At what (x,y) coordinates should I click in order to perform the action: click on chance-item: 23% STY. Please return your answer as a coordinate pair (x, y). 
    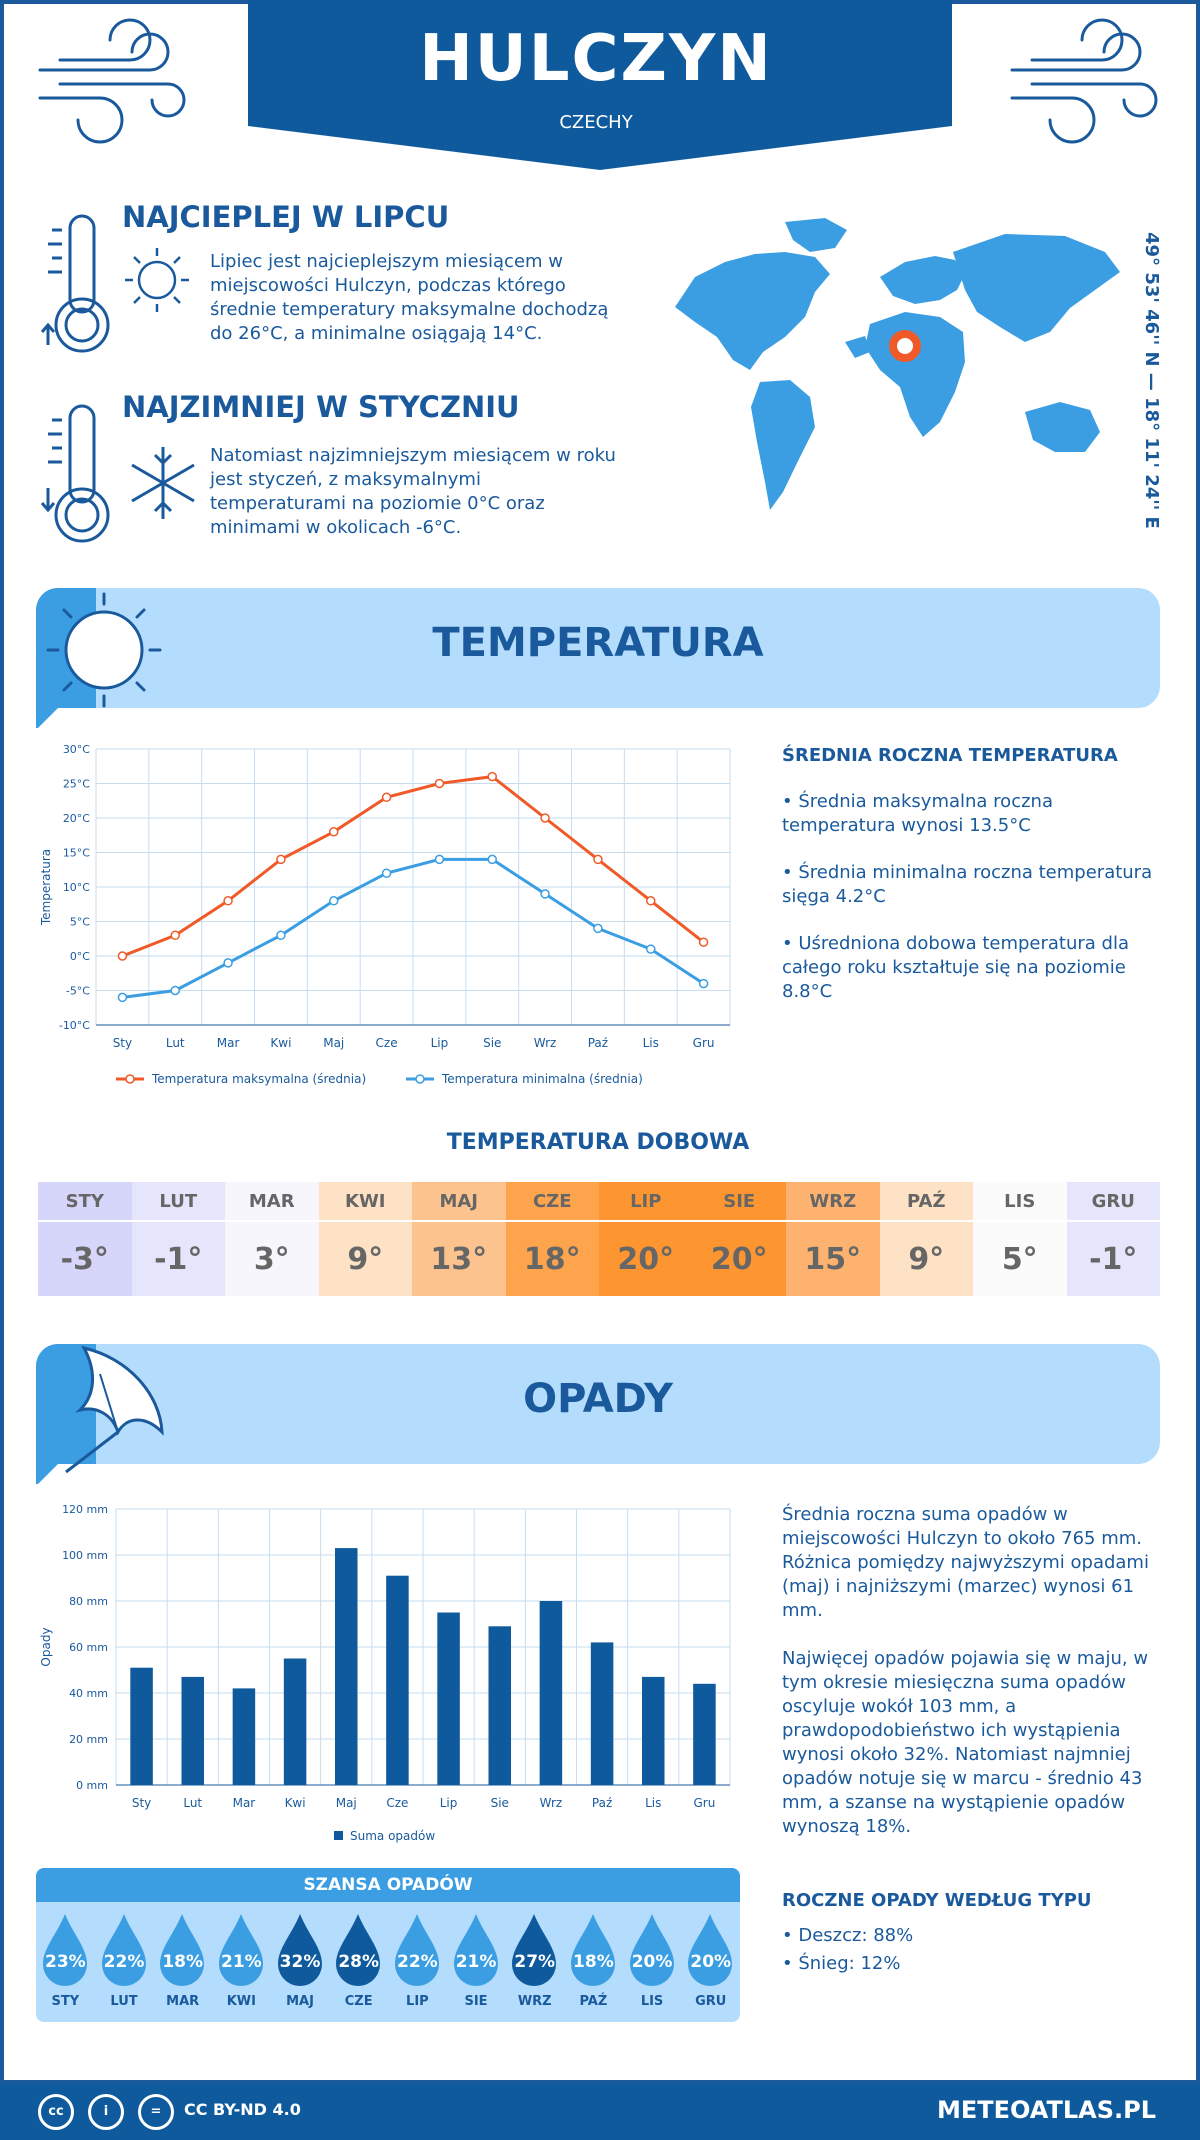
    Looking at the image, I should click on (65, 1967).